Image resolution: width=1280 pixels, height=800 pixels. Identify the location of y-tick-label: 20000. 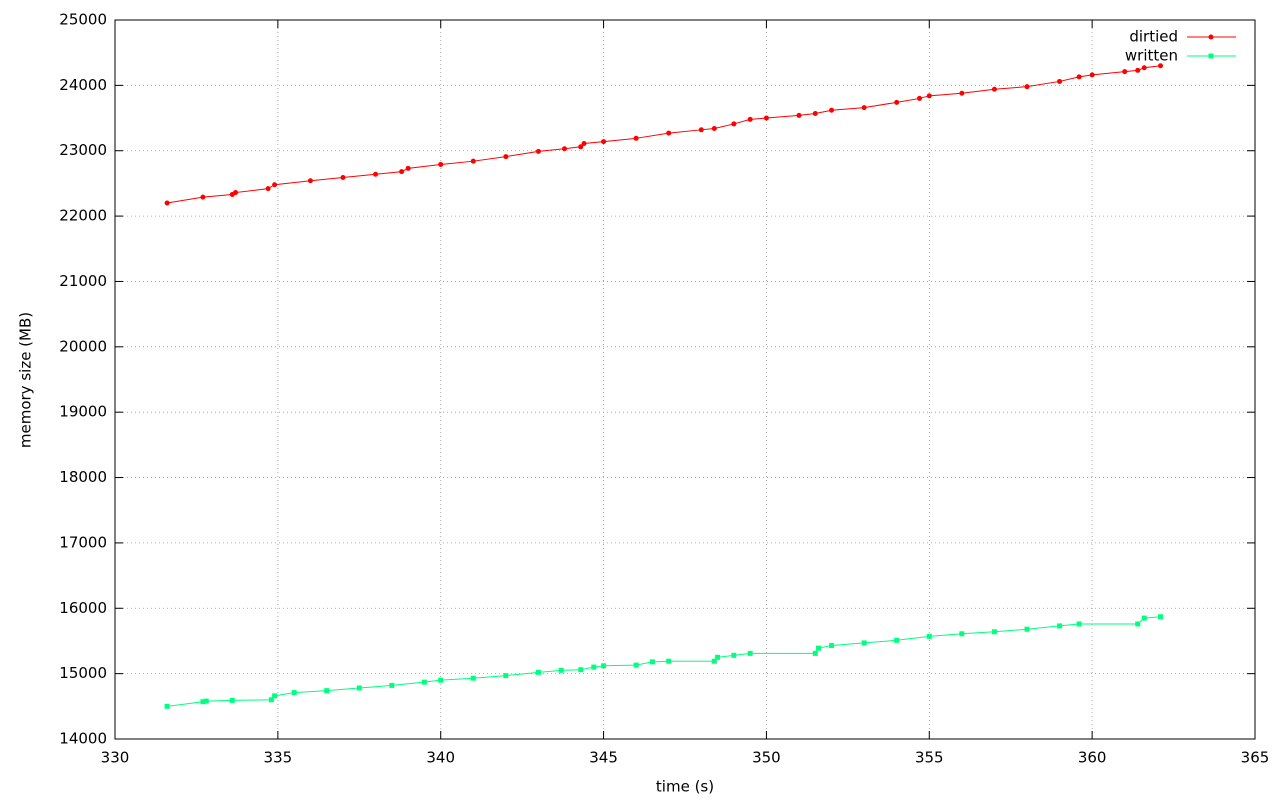
(83, 346).